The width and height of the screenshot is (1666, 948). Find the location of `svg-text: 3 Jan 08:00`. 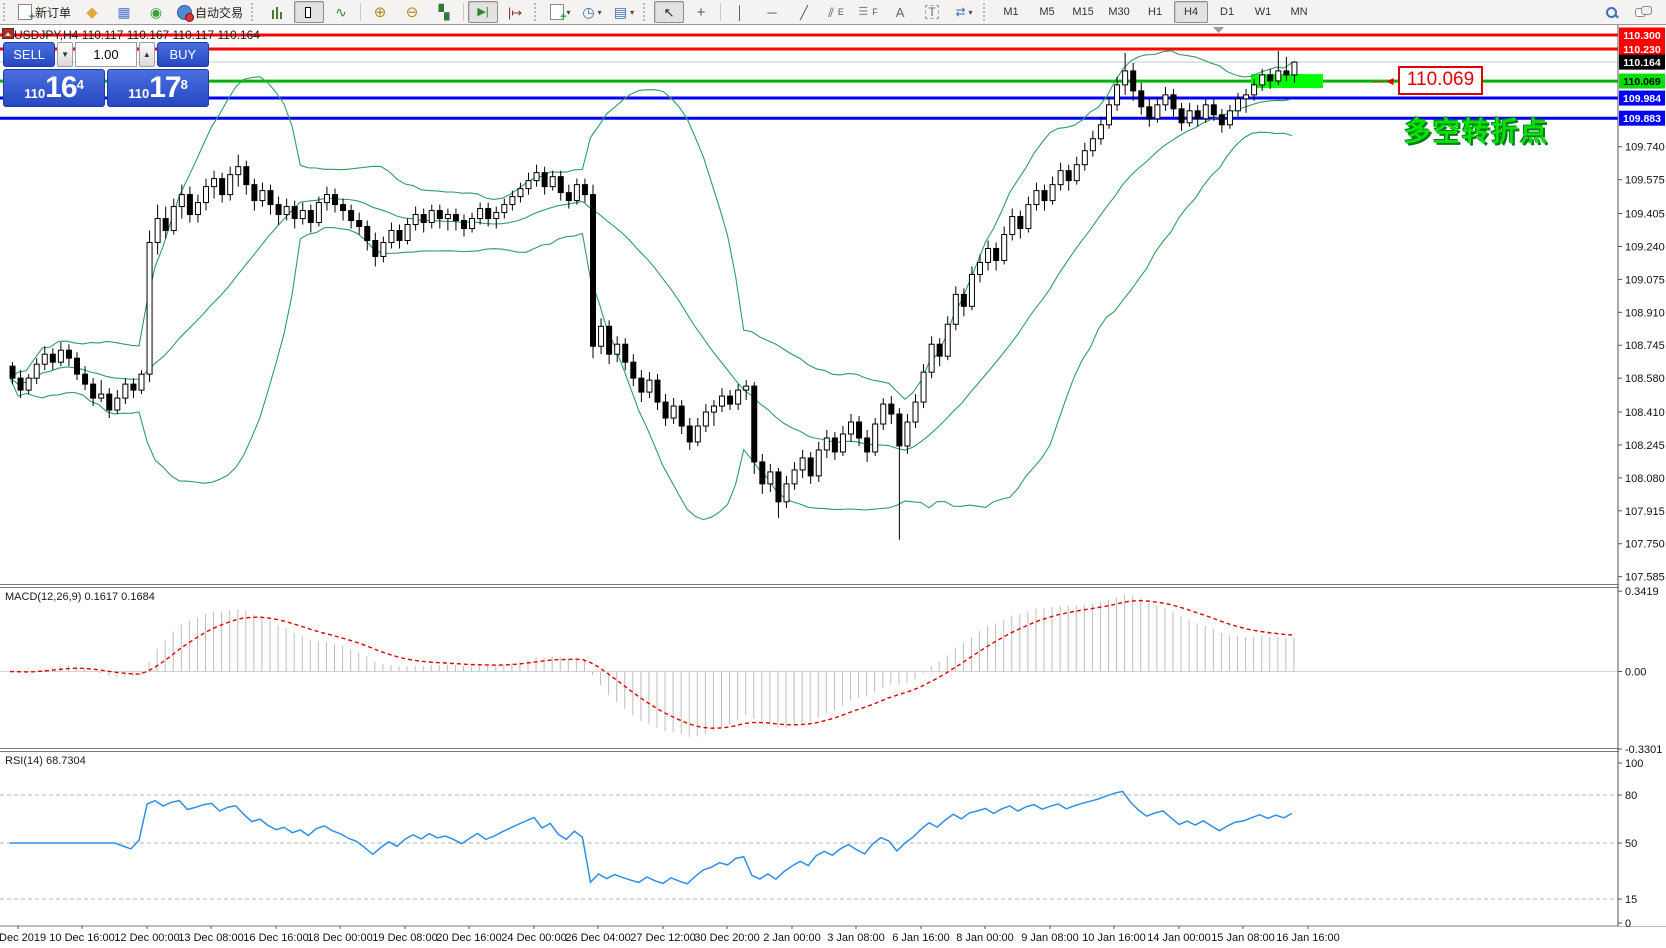

svg-text: 3 Jan 08:00 is located at coordinates (856, 938).